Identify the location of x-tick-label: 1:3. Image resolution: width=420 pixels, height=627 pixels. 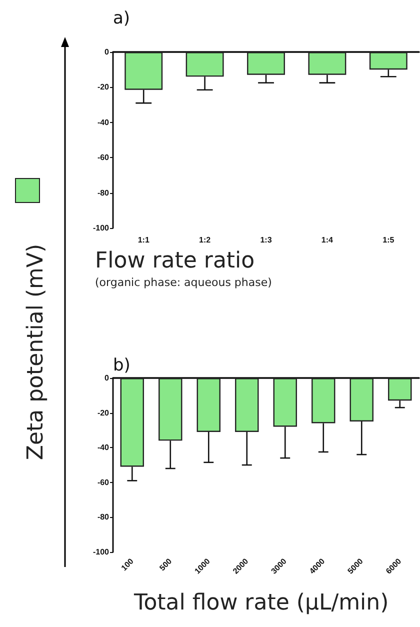
(266, 240).